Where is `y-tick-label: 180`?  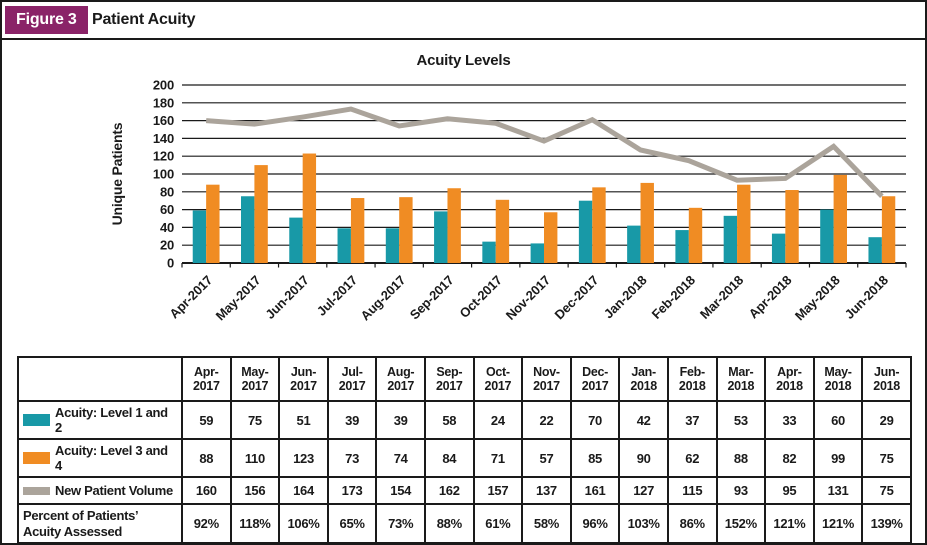
y-tick-label: 180 is located at coordinates (163, 102).